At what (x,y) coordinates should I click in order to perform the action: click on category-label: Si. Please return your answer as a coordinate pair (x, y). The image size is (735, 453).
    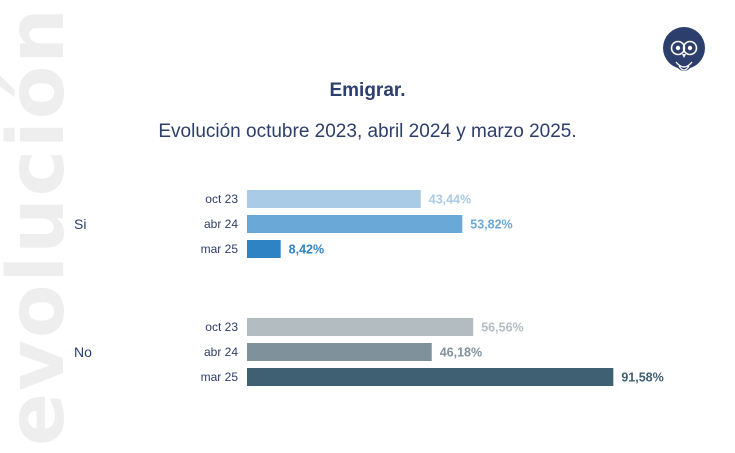
    Looking at the image, I should click on (80, 224).